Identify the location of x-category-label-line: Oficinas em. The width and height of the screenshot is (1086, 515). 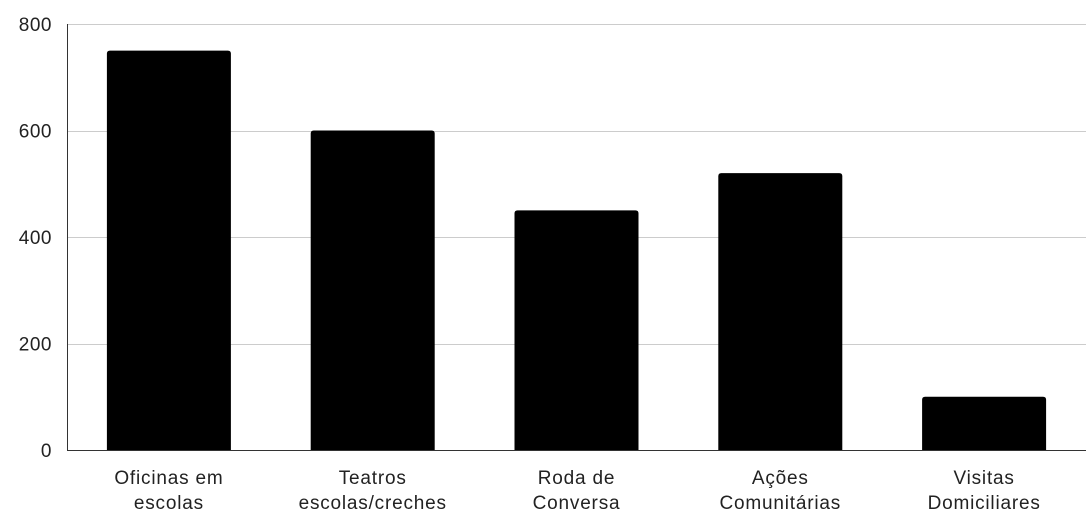
(168, 478).